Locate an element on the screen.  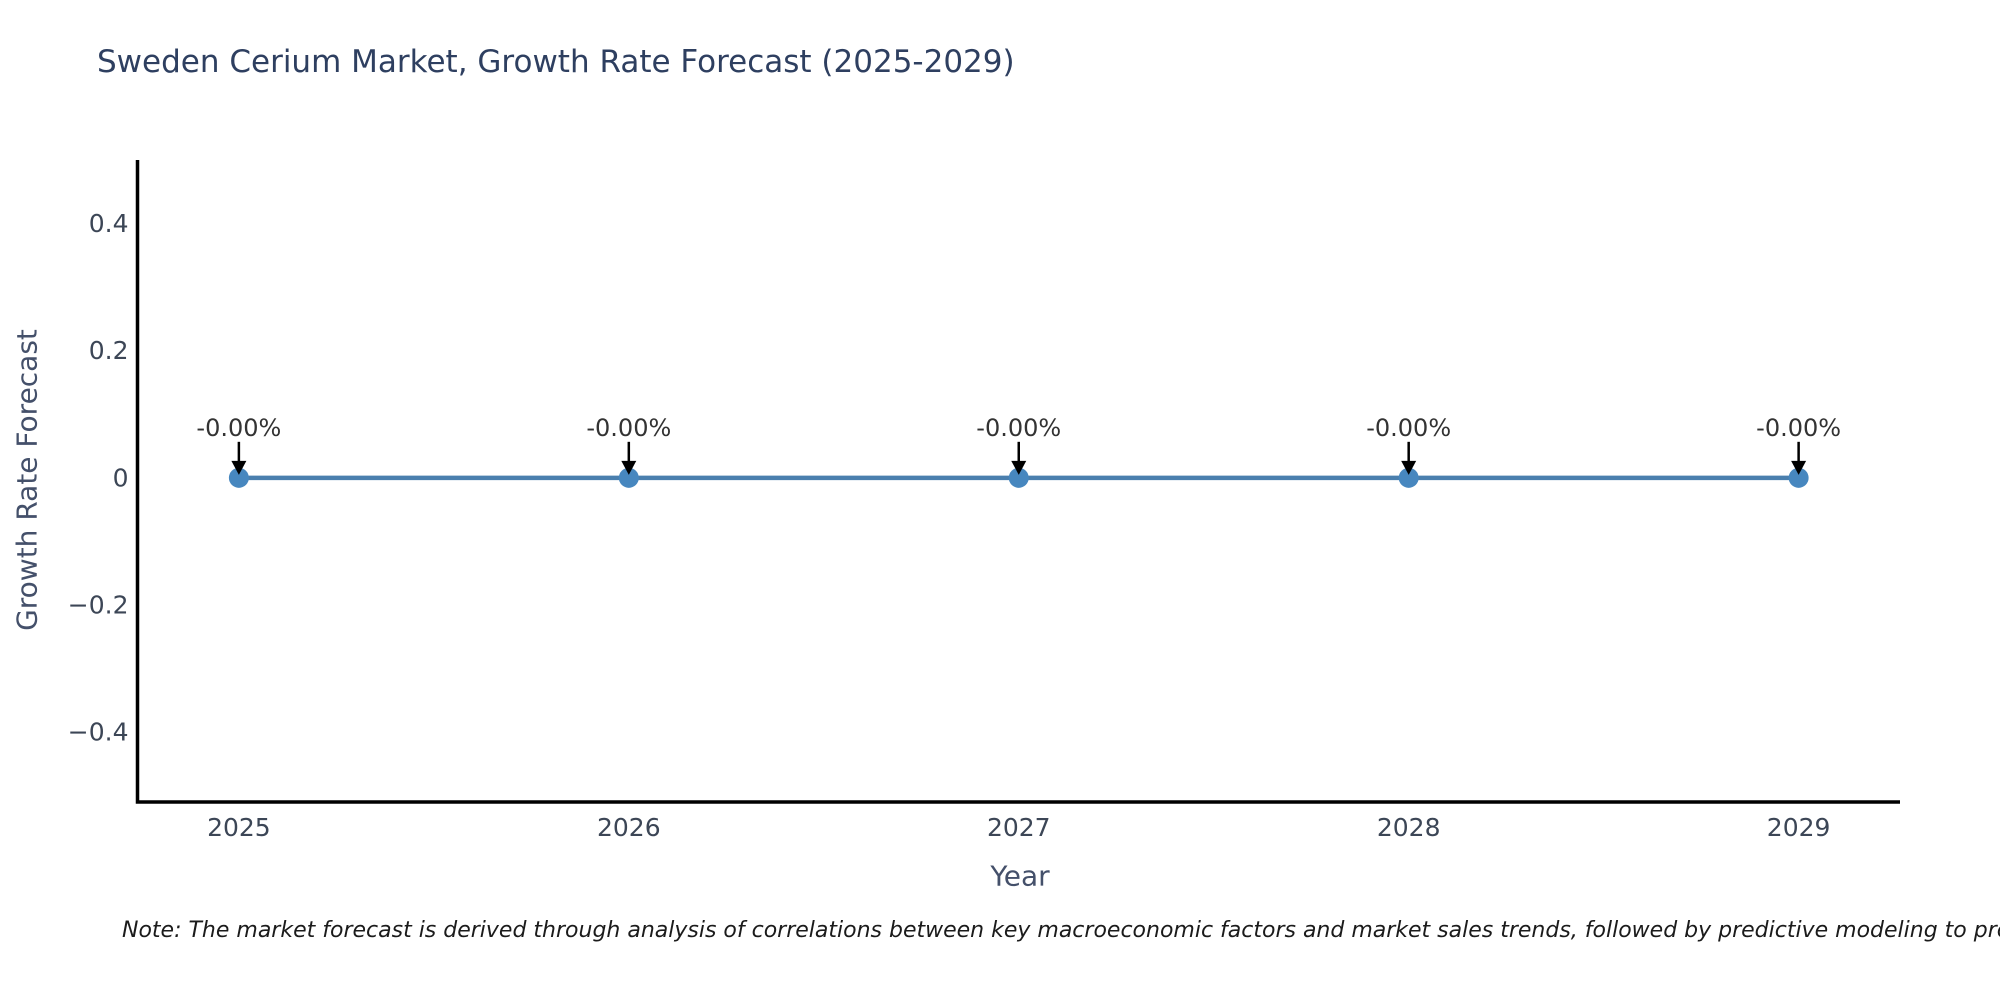
x-tick-label: 2028 is located at coordinates (1409, 827).